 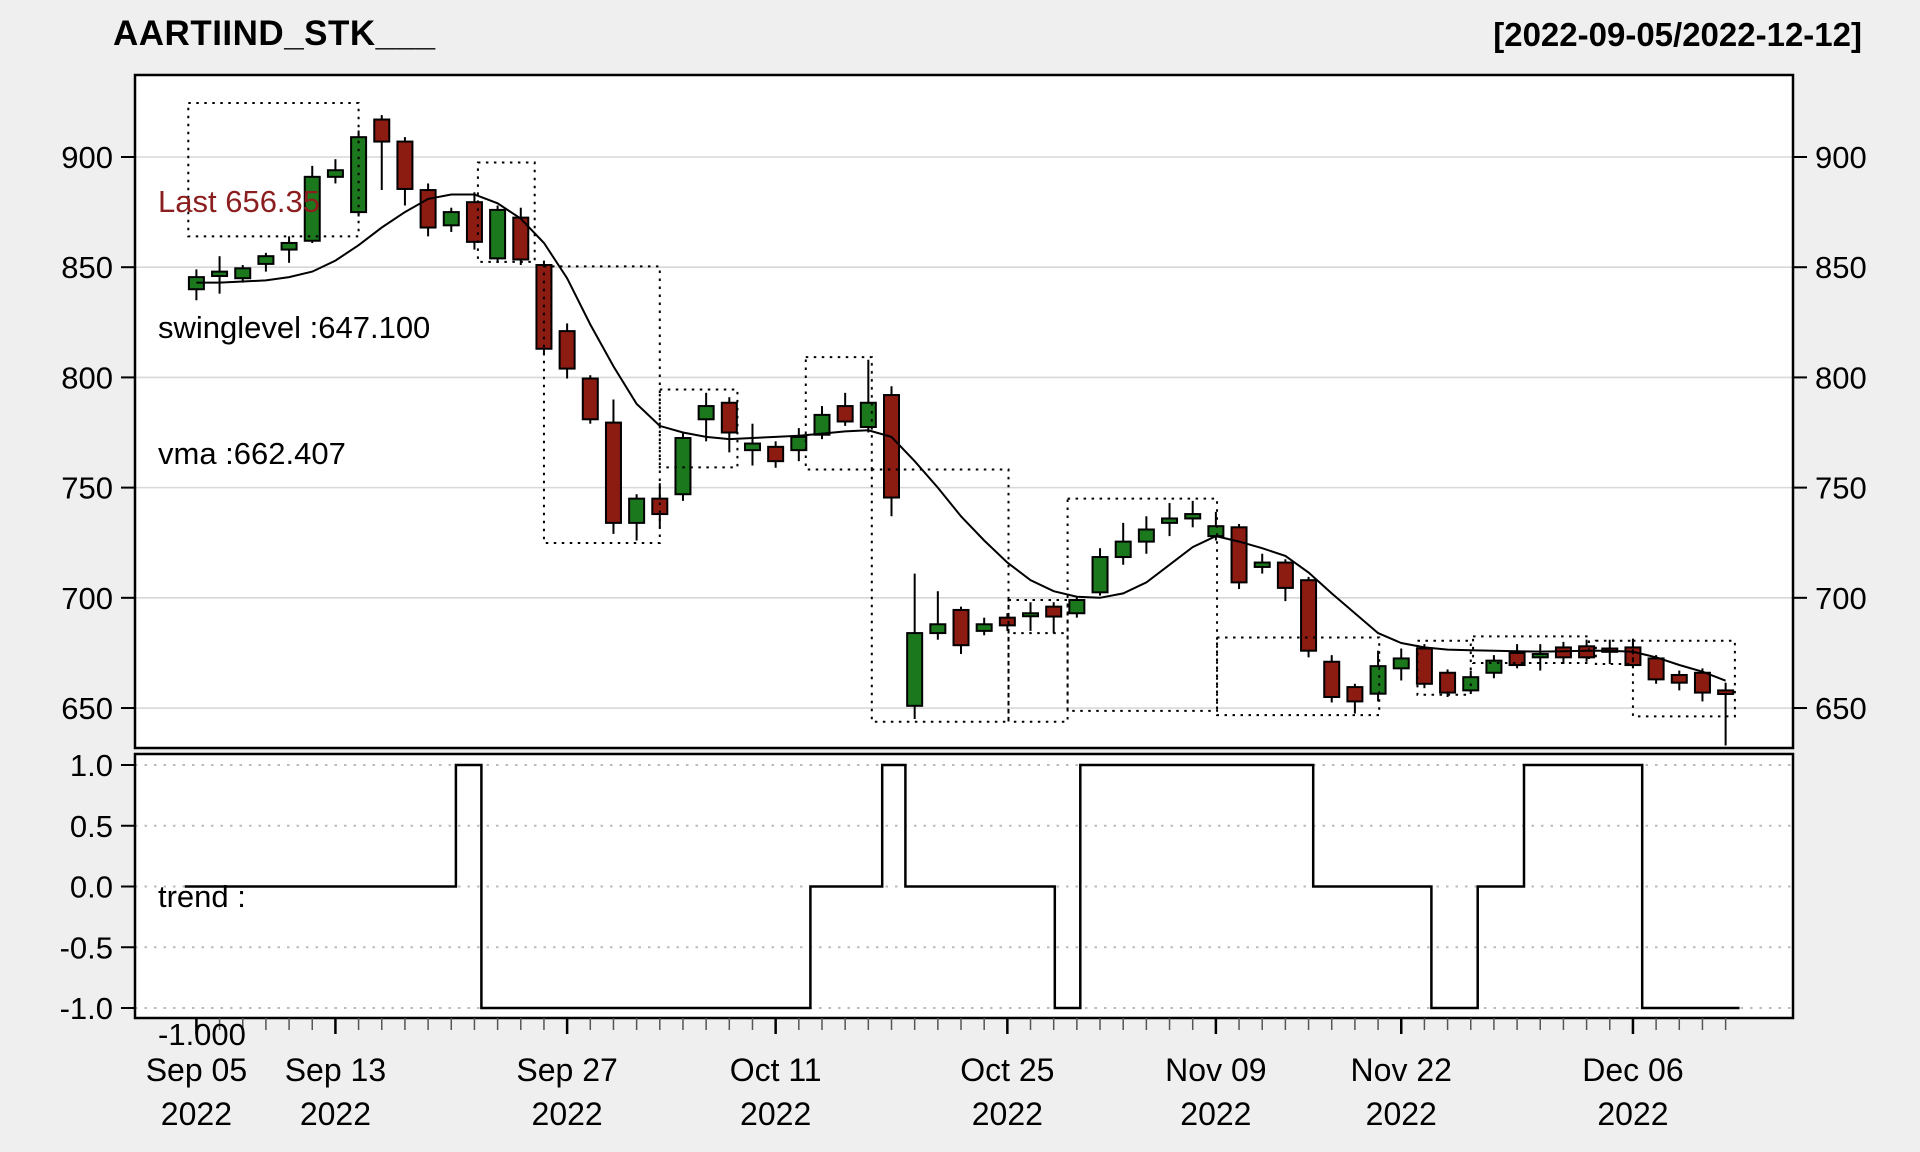 I want to click on trend-tick-label: 0.0, so click(x=91, y=887).